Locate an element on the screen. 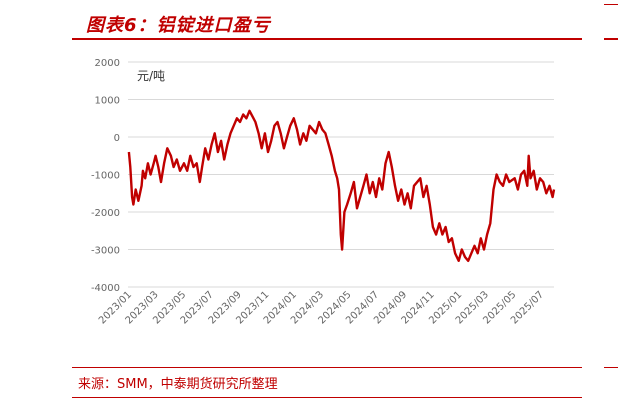  corner-decor-line is located at coordinates (611, 4).